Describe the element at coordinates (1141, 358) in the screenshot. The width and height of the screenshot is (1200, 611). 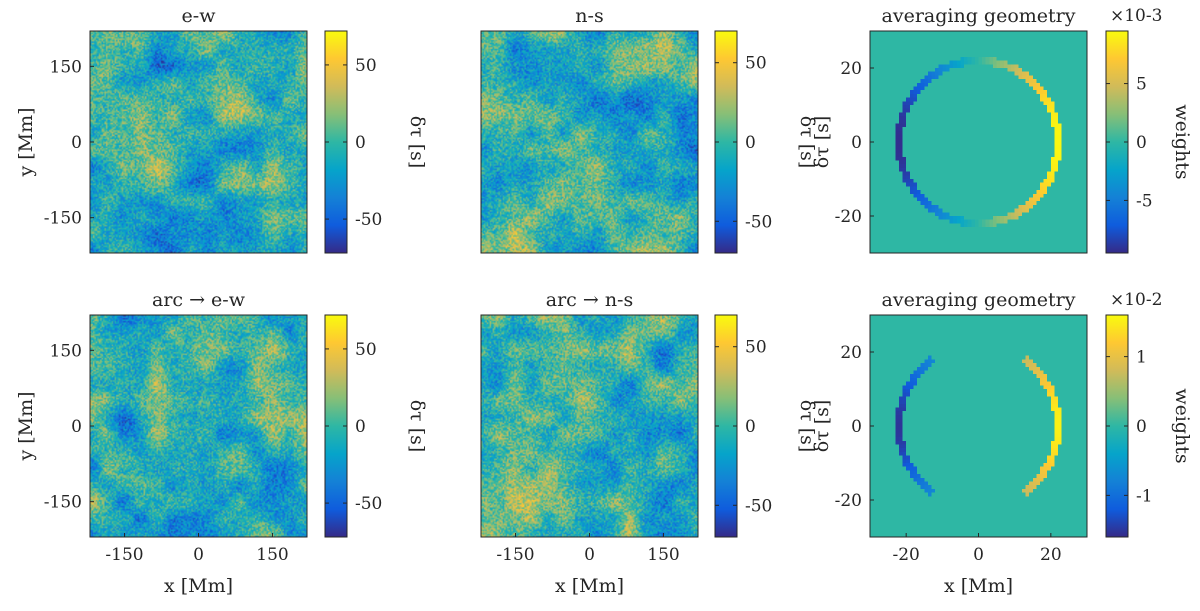
I see `colorbar-tick-label: 1` at that location.